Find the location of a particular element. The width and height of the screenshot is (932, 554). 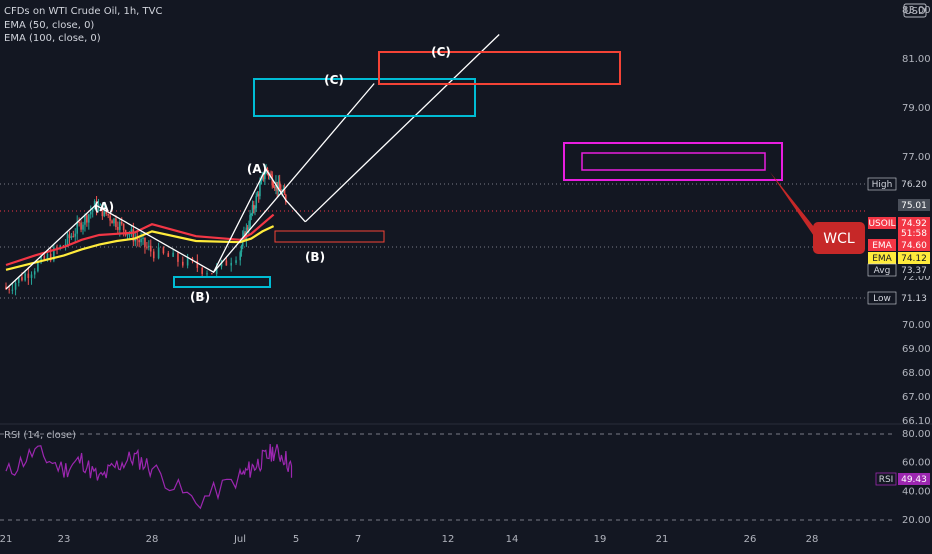

chart-title: CFDs on WTI Crude Oil, 1h, TVC is located at coordinates (83, 11).